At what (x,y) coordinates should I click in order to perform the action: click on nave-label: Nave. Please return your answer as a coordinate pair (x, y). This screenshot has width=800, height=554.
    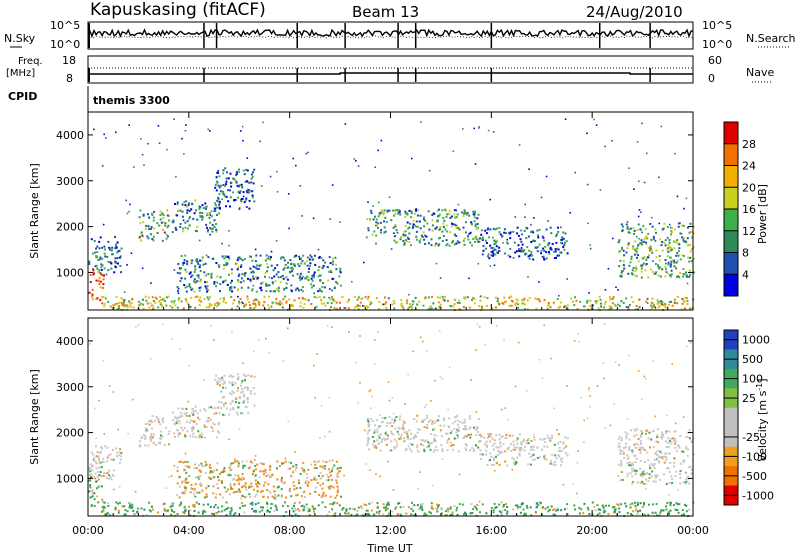
    Looking at the image, I should click on (760, 72).